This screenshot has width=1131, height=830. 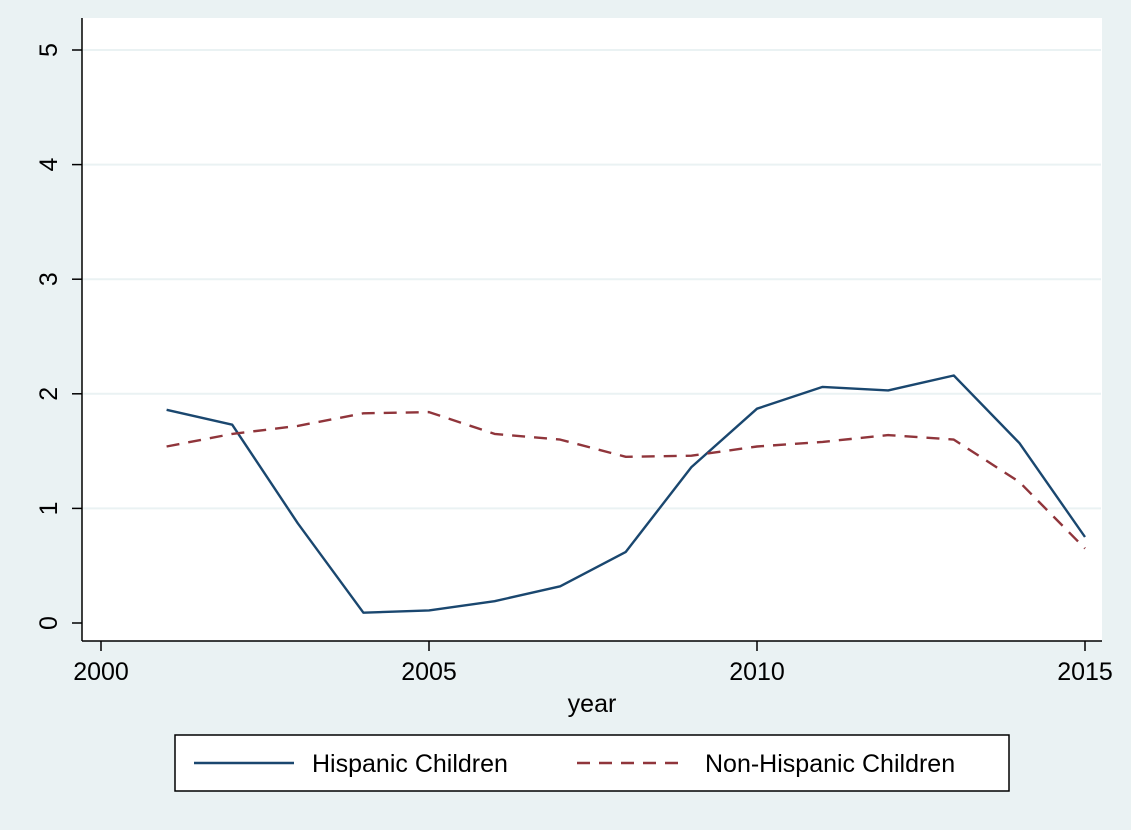 What do you see at coordinates (592, 763) in the screenshot?
I see `legend: Hispanic Children Non-Hispanic Children` at bounding box center [592, 763].